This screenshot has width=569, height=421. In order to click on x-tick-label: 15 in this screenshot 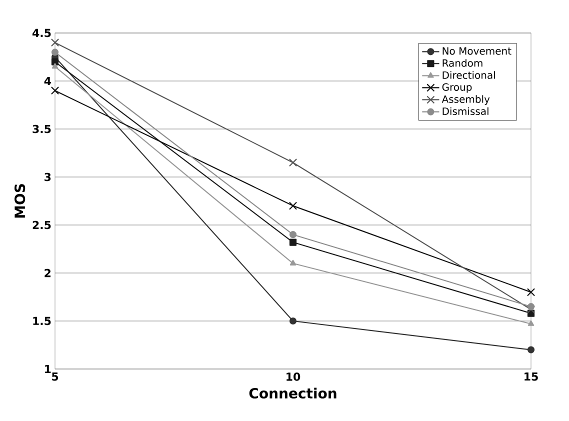, I will do `click(531, 376)`.